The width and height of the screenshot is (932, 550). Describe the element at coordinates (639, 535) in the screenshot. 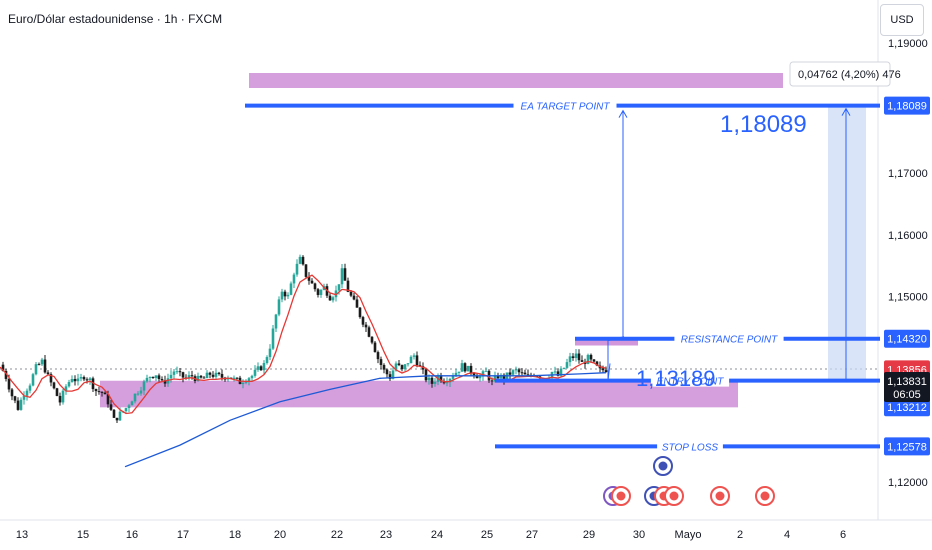

I see `x-tick-label: 30` at that location.